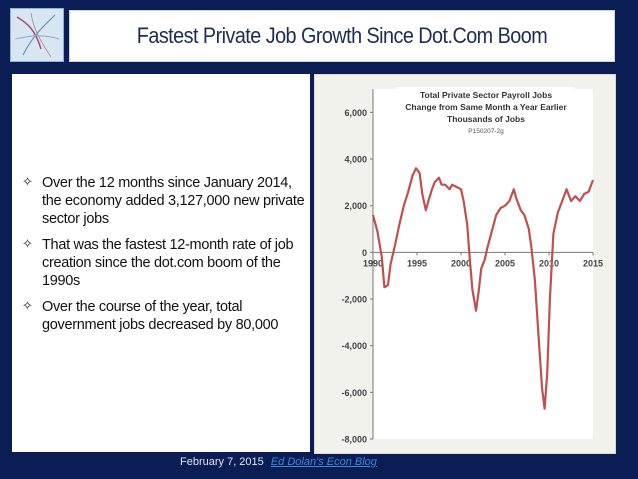 Image resolution: width=638 pixels, height=479 pixels. I want to click on y-tick-label: -8,000, so click(354, 440).